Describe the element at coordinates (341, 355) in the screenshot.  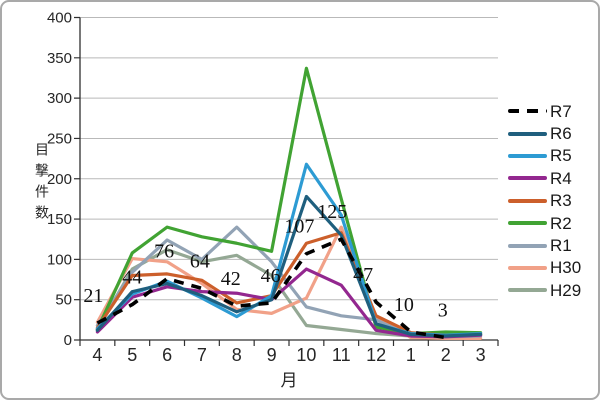
I see `x-tick-label: 11` at that location.